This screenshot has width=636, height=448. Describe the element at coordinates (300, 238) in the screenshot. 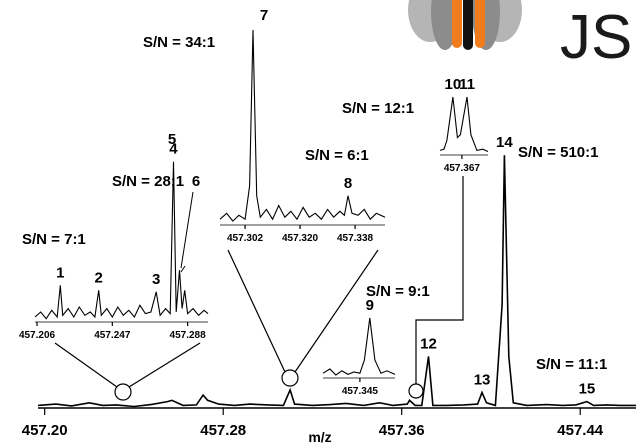

I see `x-tick-label: 457.320` at that location.